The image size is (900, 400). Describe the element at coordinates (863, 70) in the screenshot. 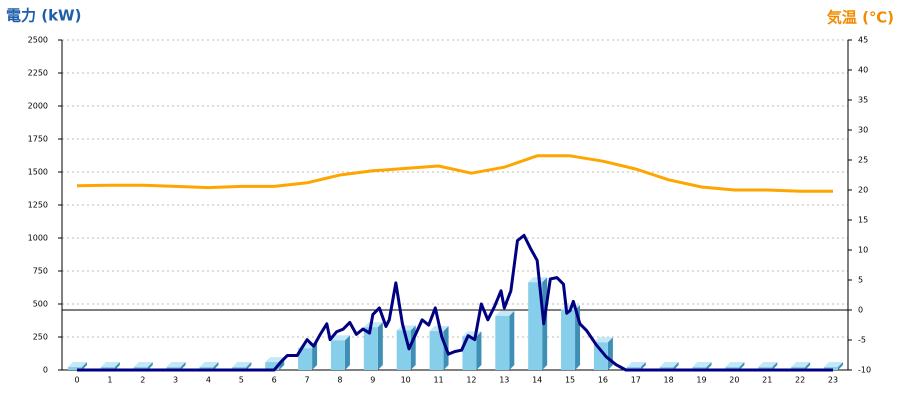

I see `y2-tick-label: 40` at that location.